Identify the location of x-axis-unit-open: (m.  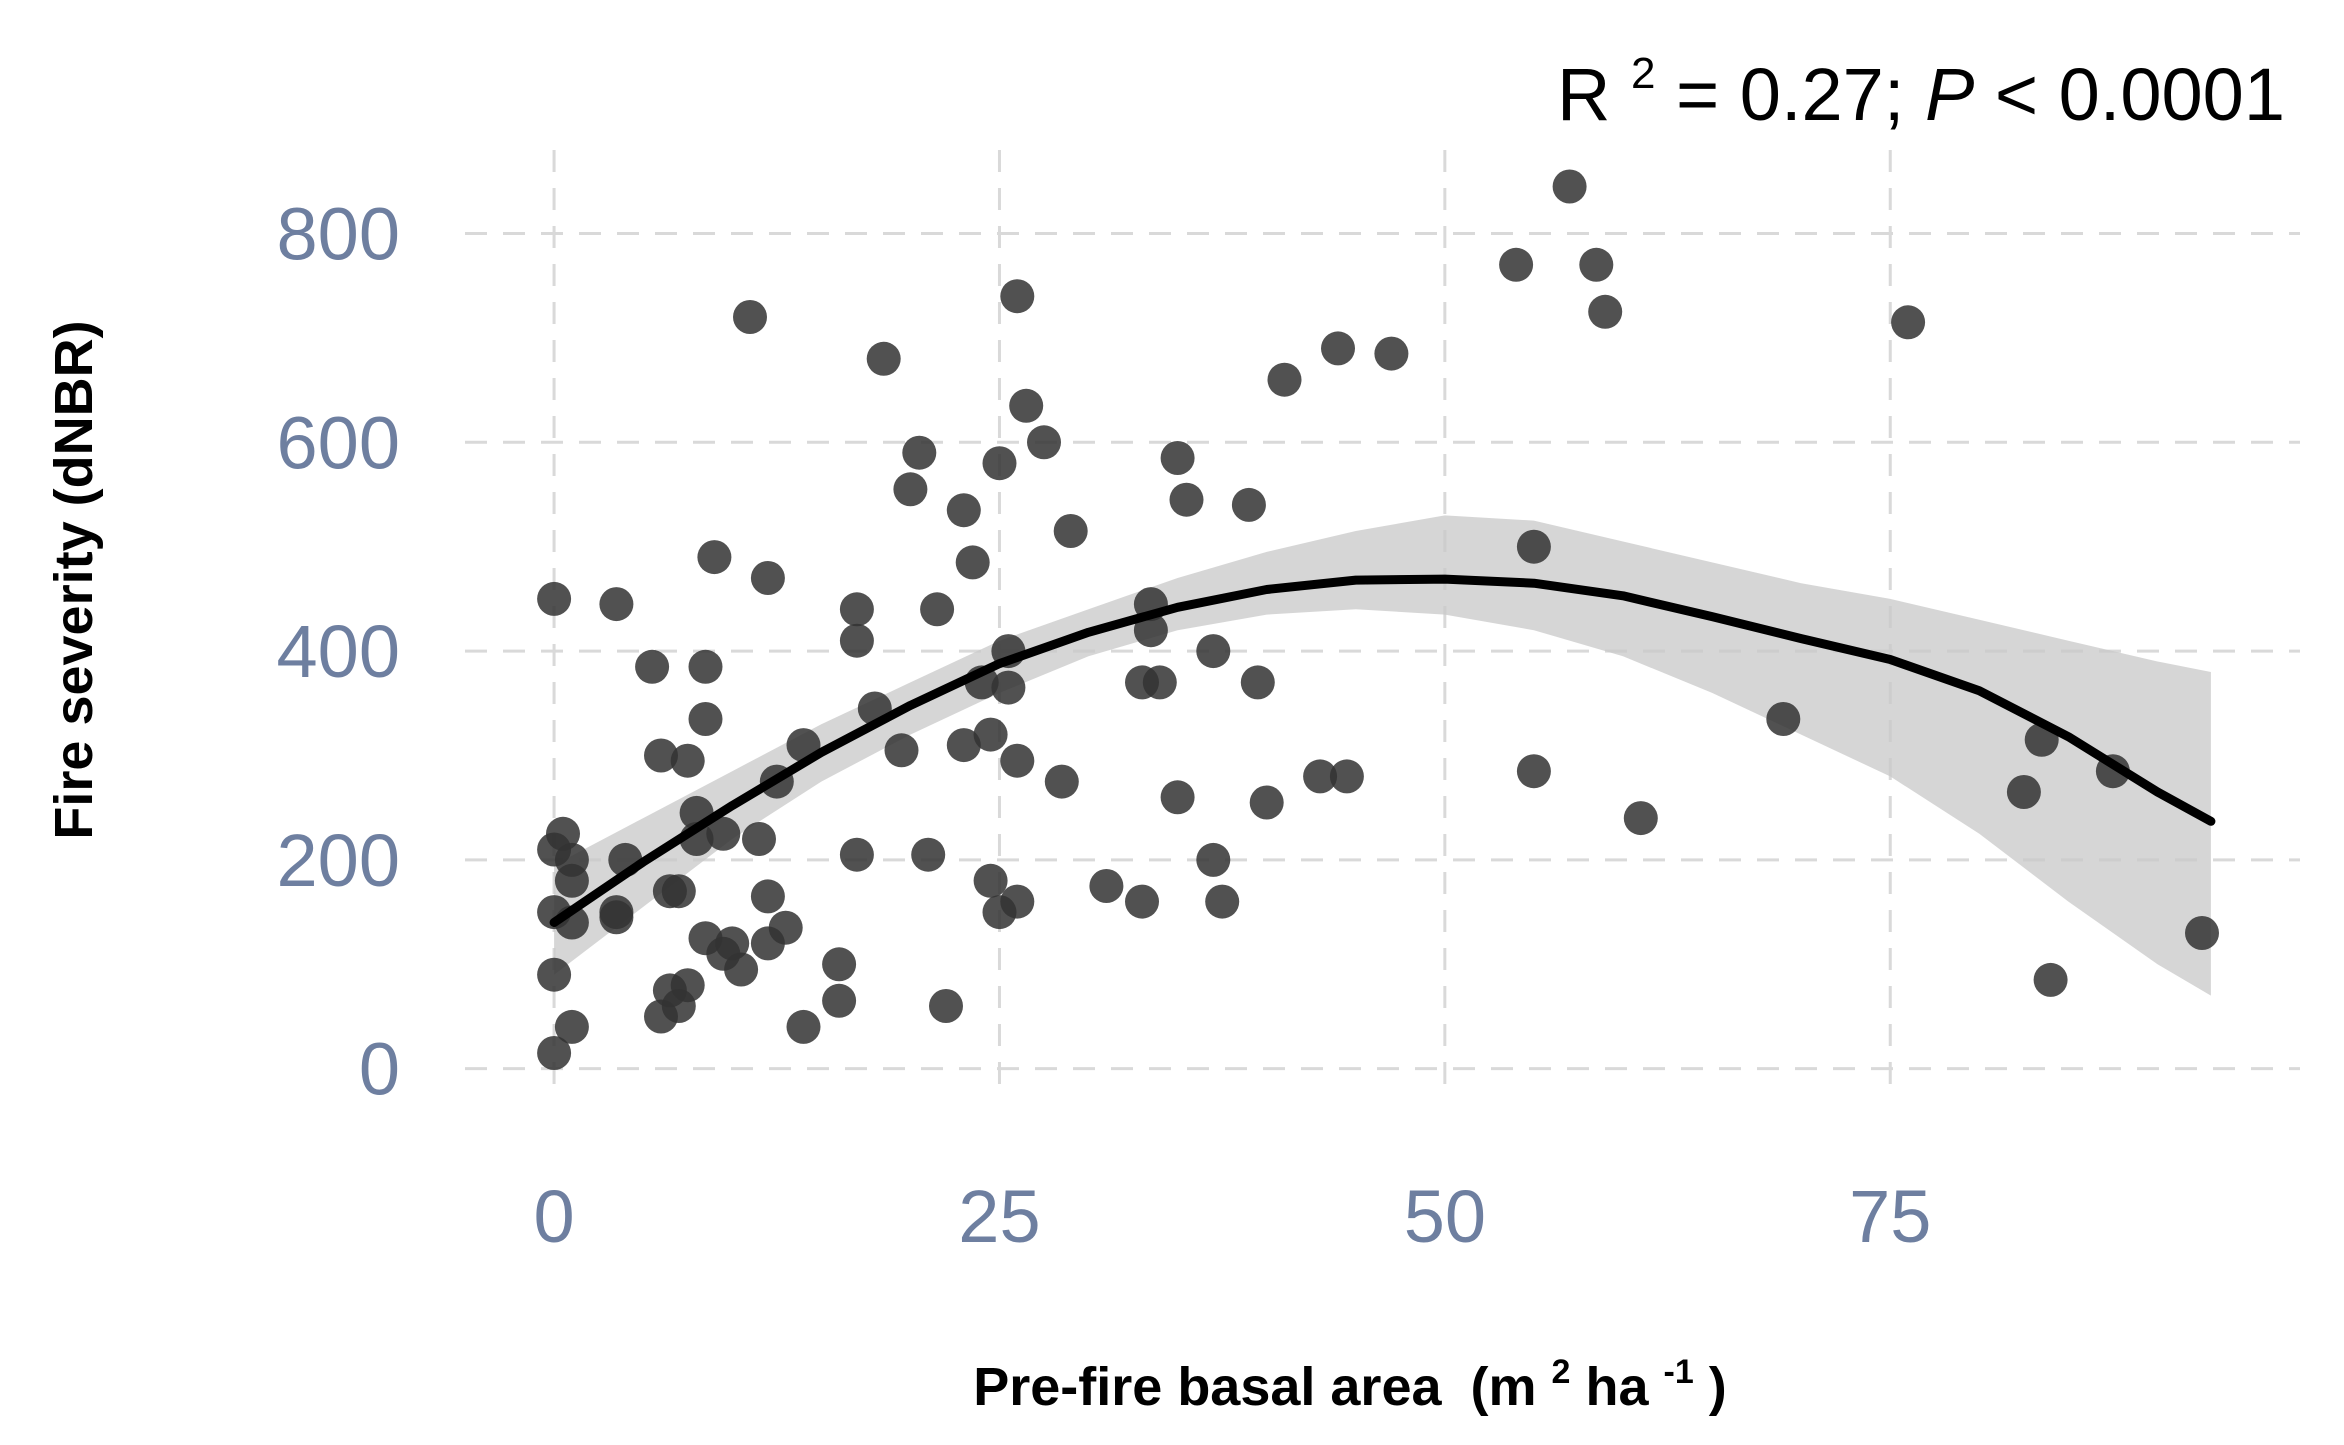
(1504, 1387).